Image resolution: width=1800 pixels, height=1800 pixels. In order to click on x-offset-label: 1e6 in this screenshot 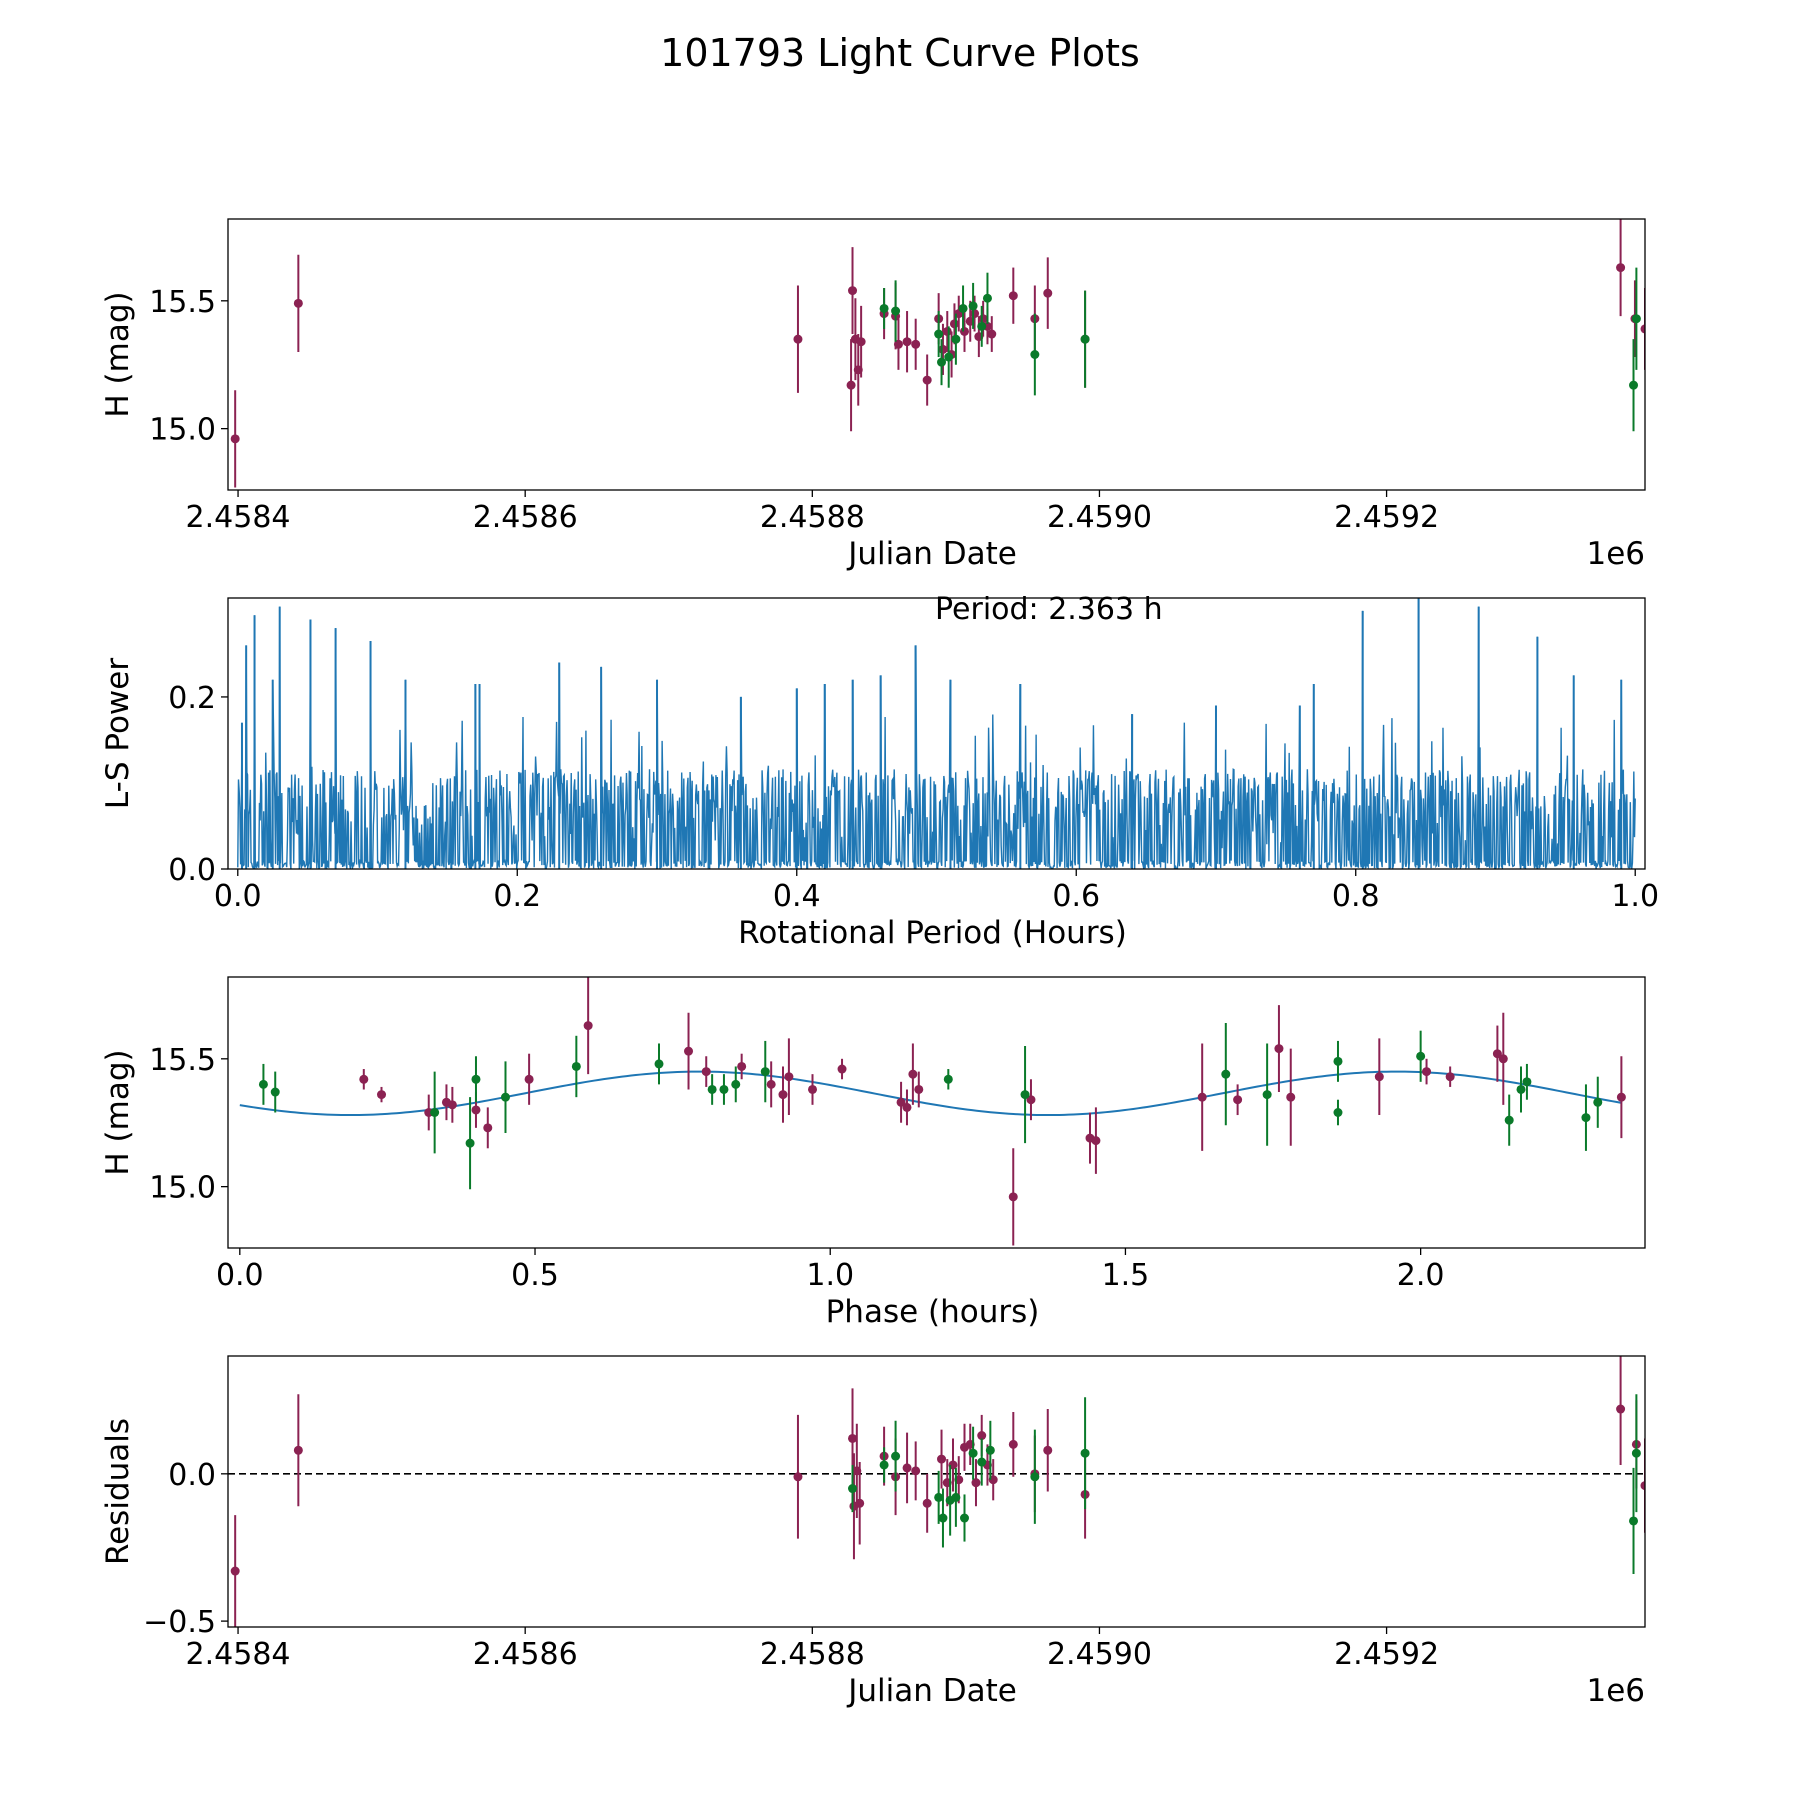, I will do `click(1615, 1691)`.